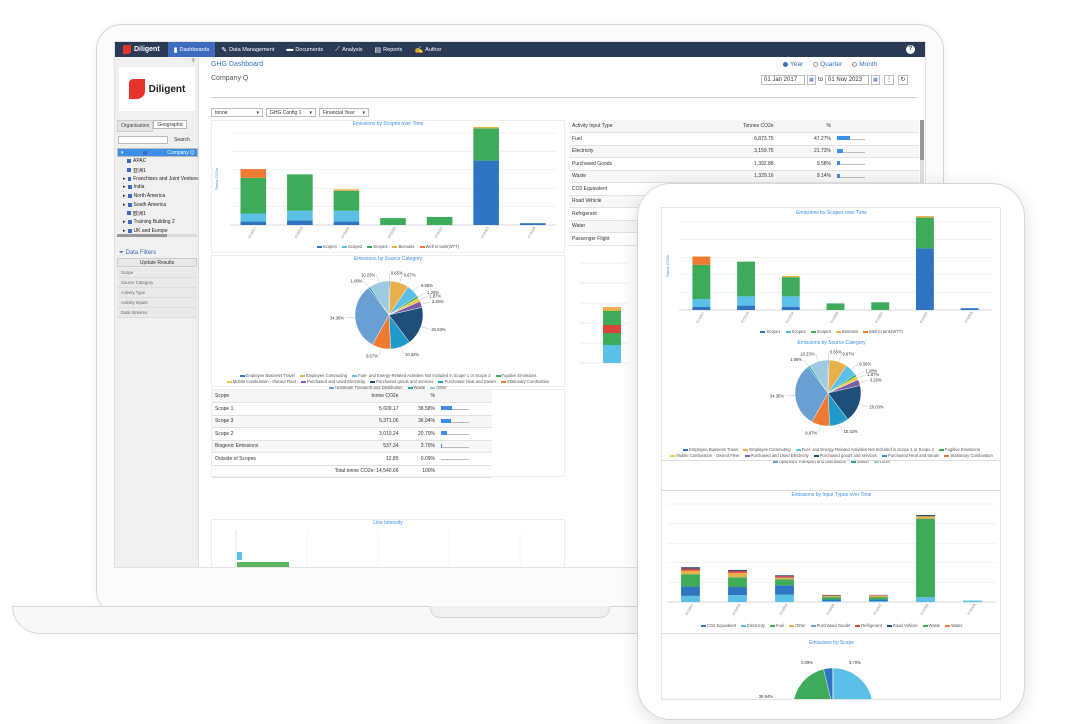 The height and width of the screenshot is (724, 1080). Describe the element at coordinates (776, 625) in the screenshot. I see `legend-item: Fuel` at that location.